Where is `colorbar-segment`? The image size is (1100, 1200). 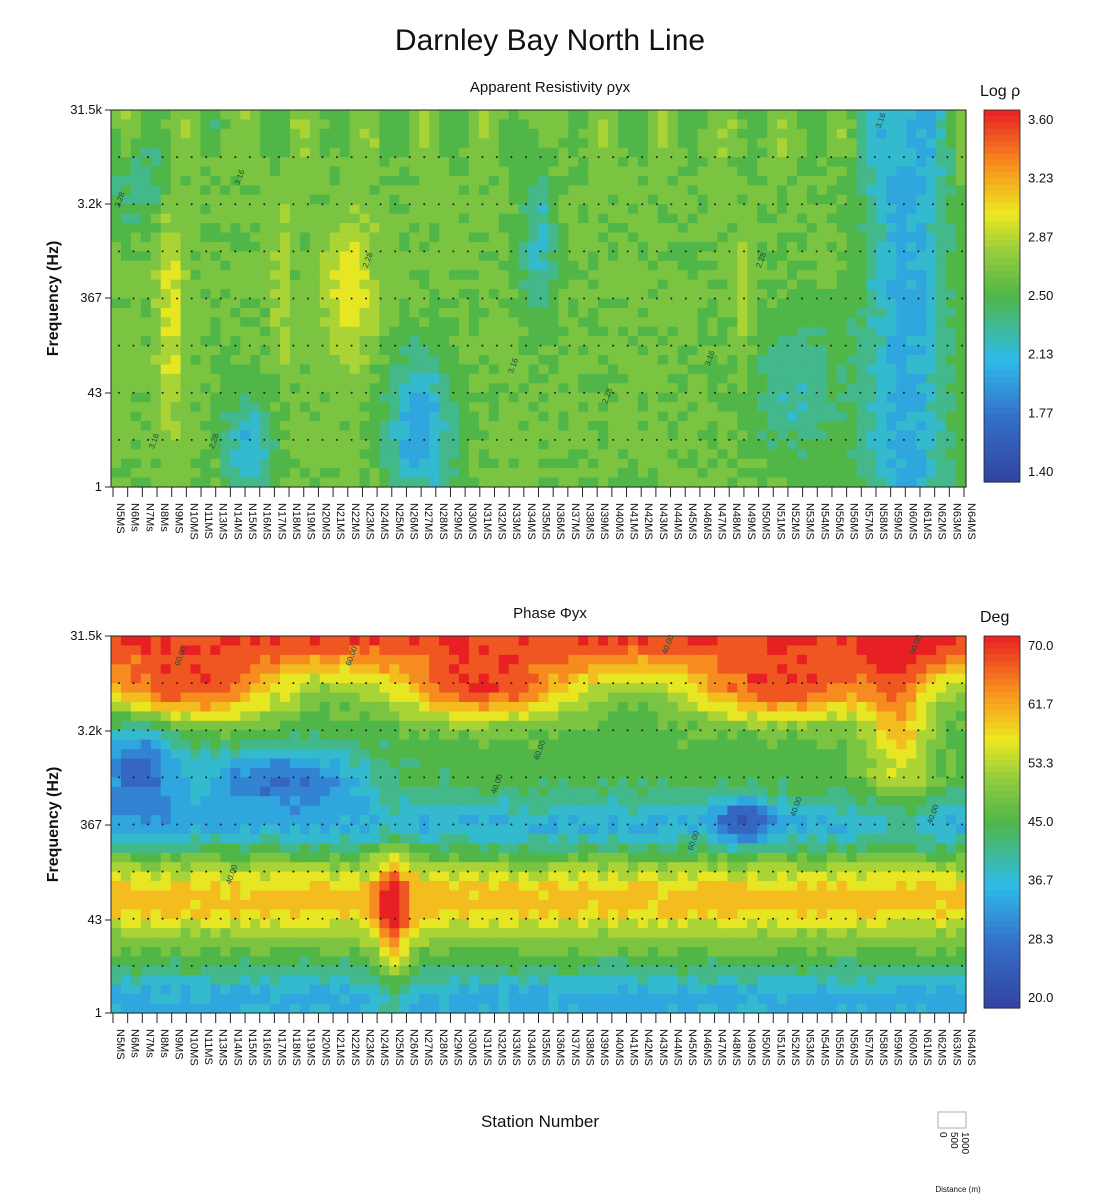
colorbar-segment is located at coordinates (1002, 256).